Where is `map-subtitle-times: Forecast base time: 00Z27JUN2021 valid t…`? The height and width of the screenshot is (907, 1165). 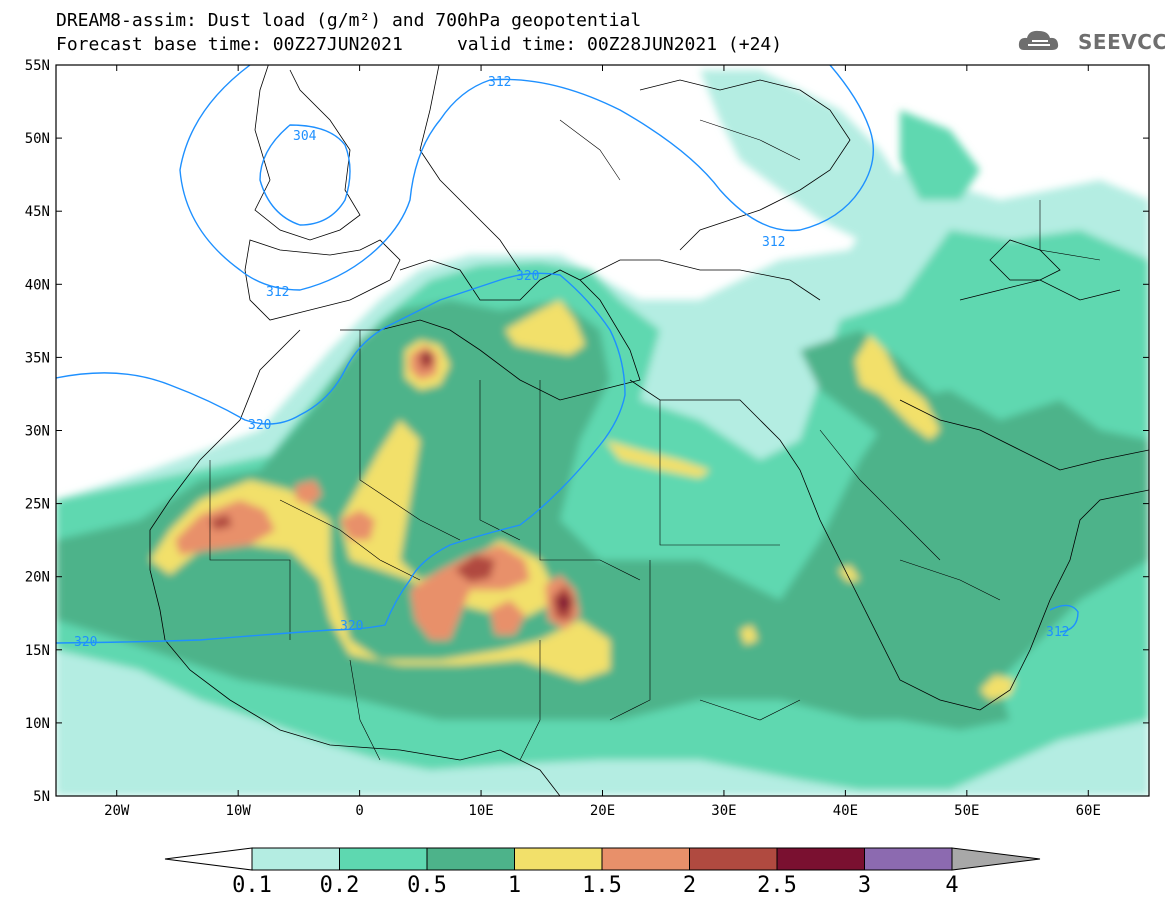 map-subtitle-times: Forecast base time: 00Z27JUN2021 valid t… is located at coordinates (419, 44).